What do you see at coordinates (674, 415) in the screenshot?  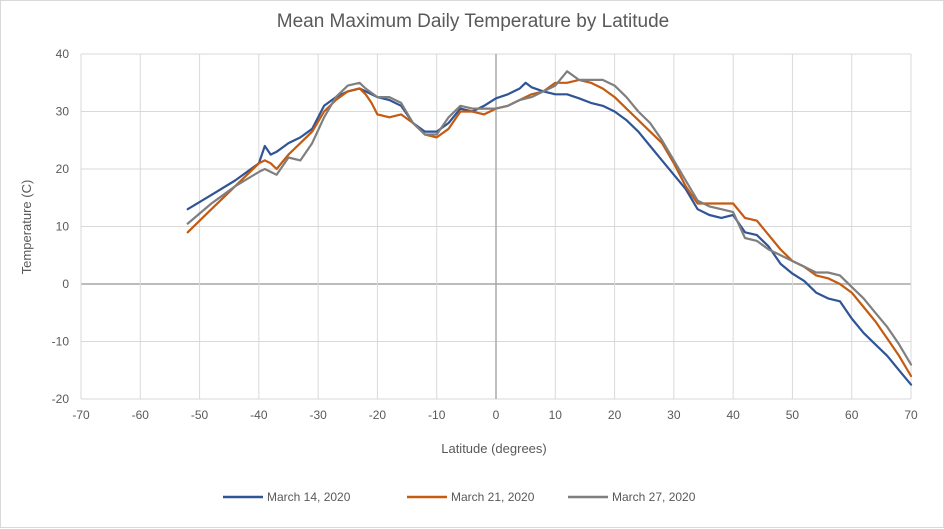 I see `x-tick-label: 30` at bounding box center [674, 415].